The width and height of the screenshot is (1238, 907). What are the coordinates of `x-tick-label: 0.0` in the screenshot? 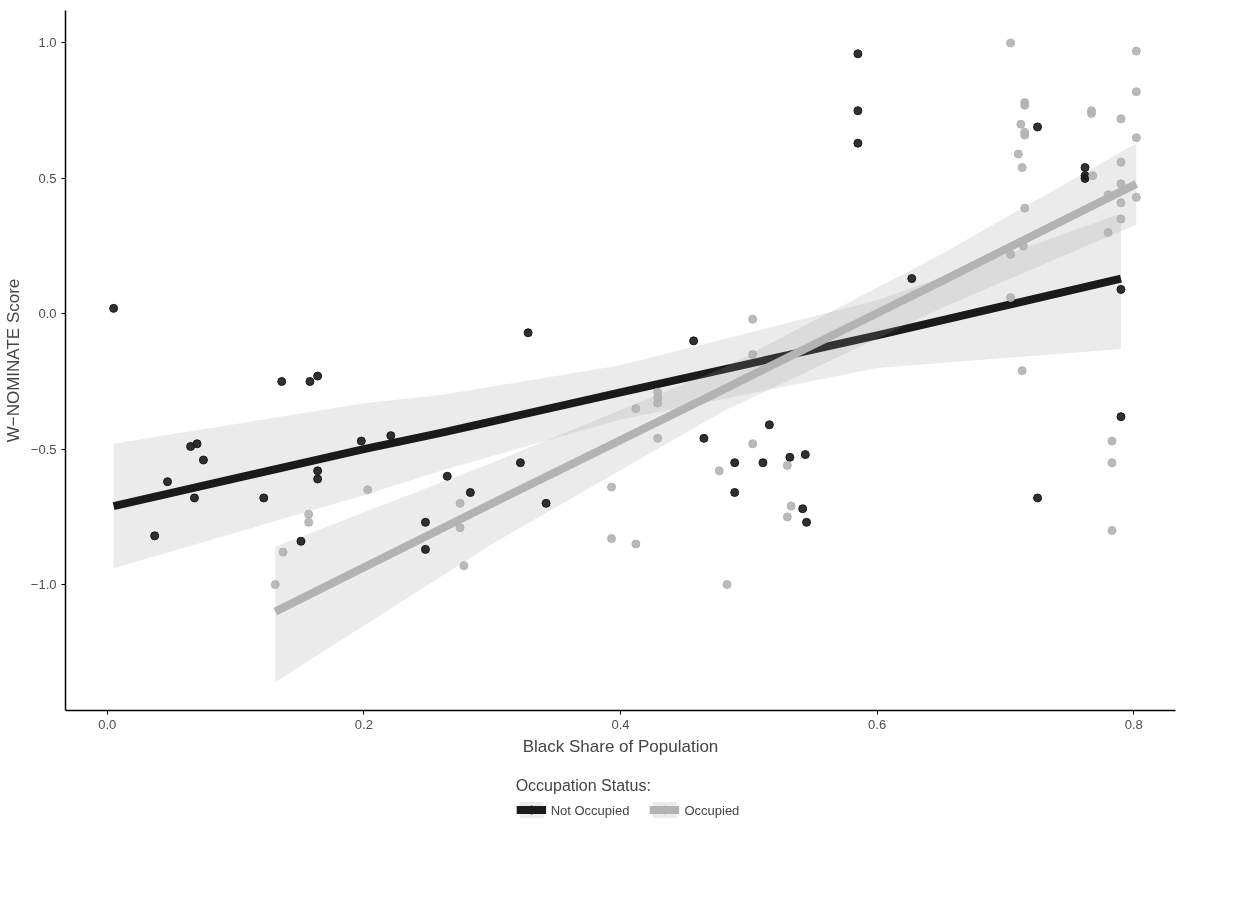 It's located at (107, 724).